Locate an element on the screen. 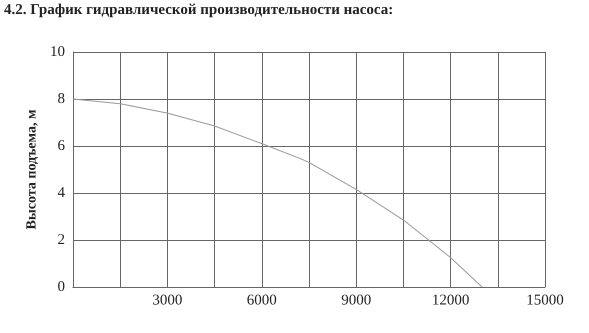 This screenshot has height=333, width=589. y-tick-label: 6 is located at coordinates (62, 146).